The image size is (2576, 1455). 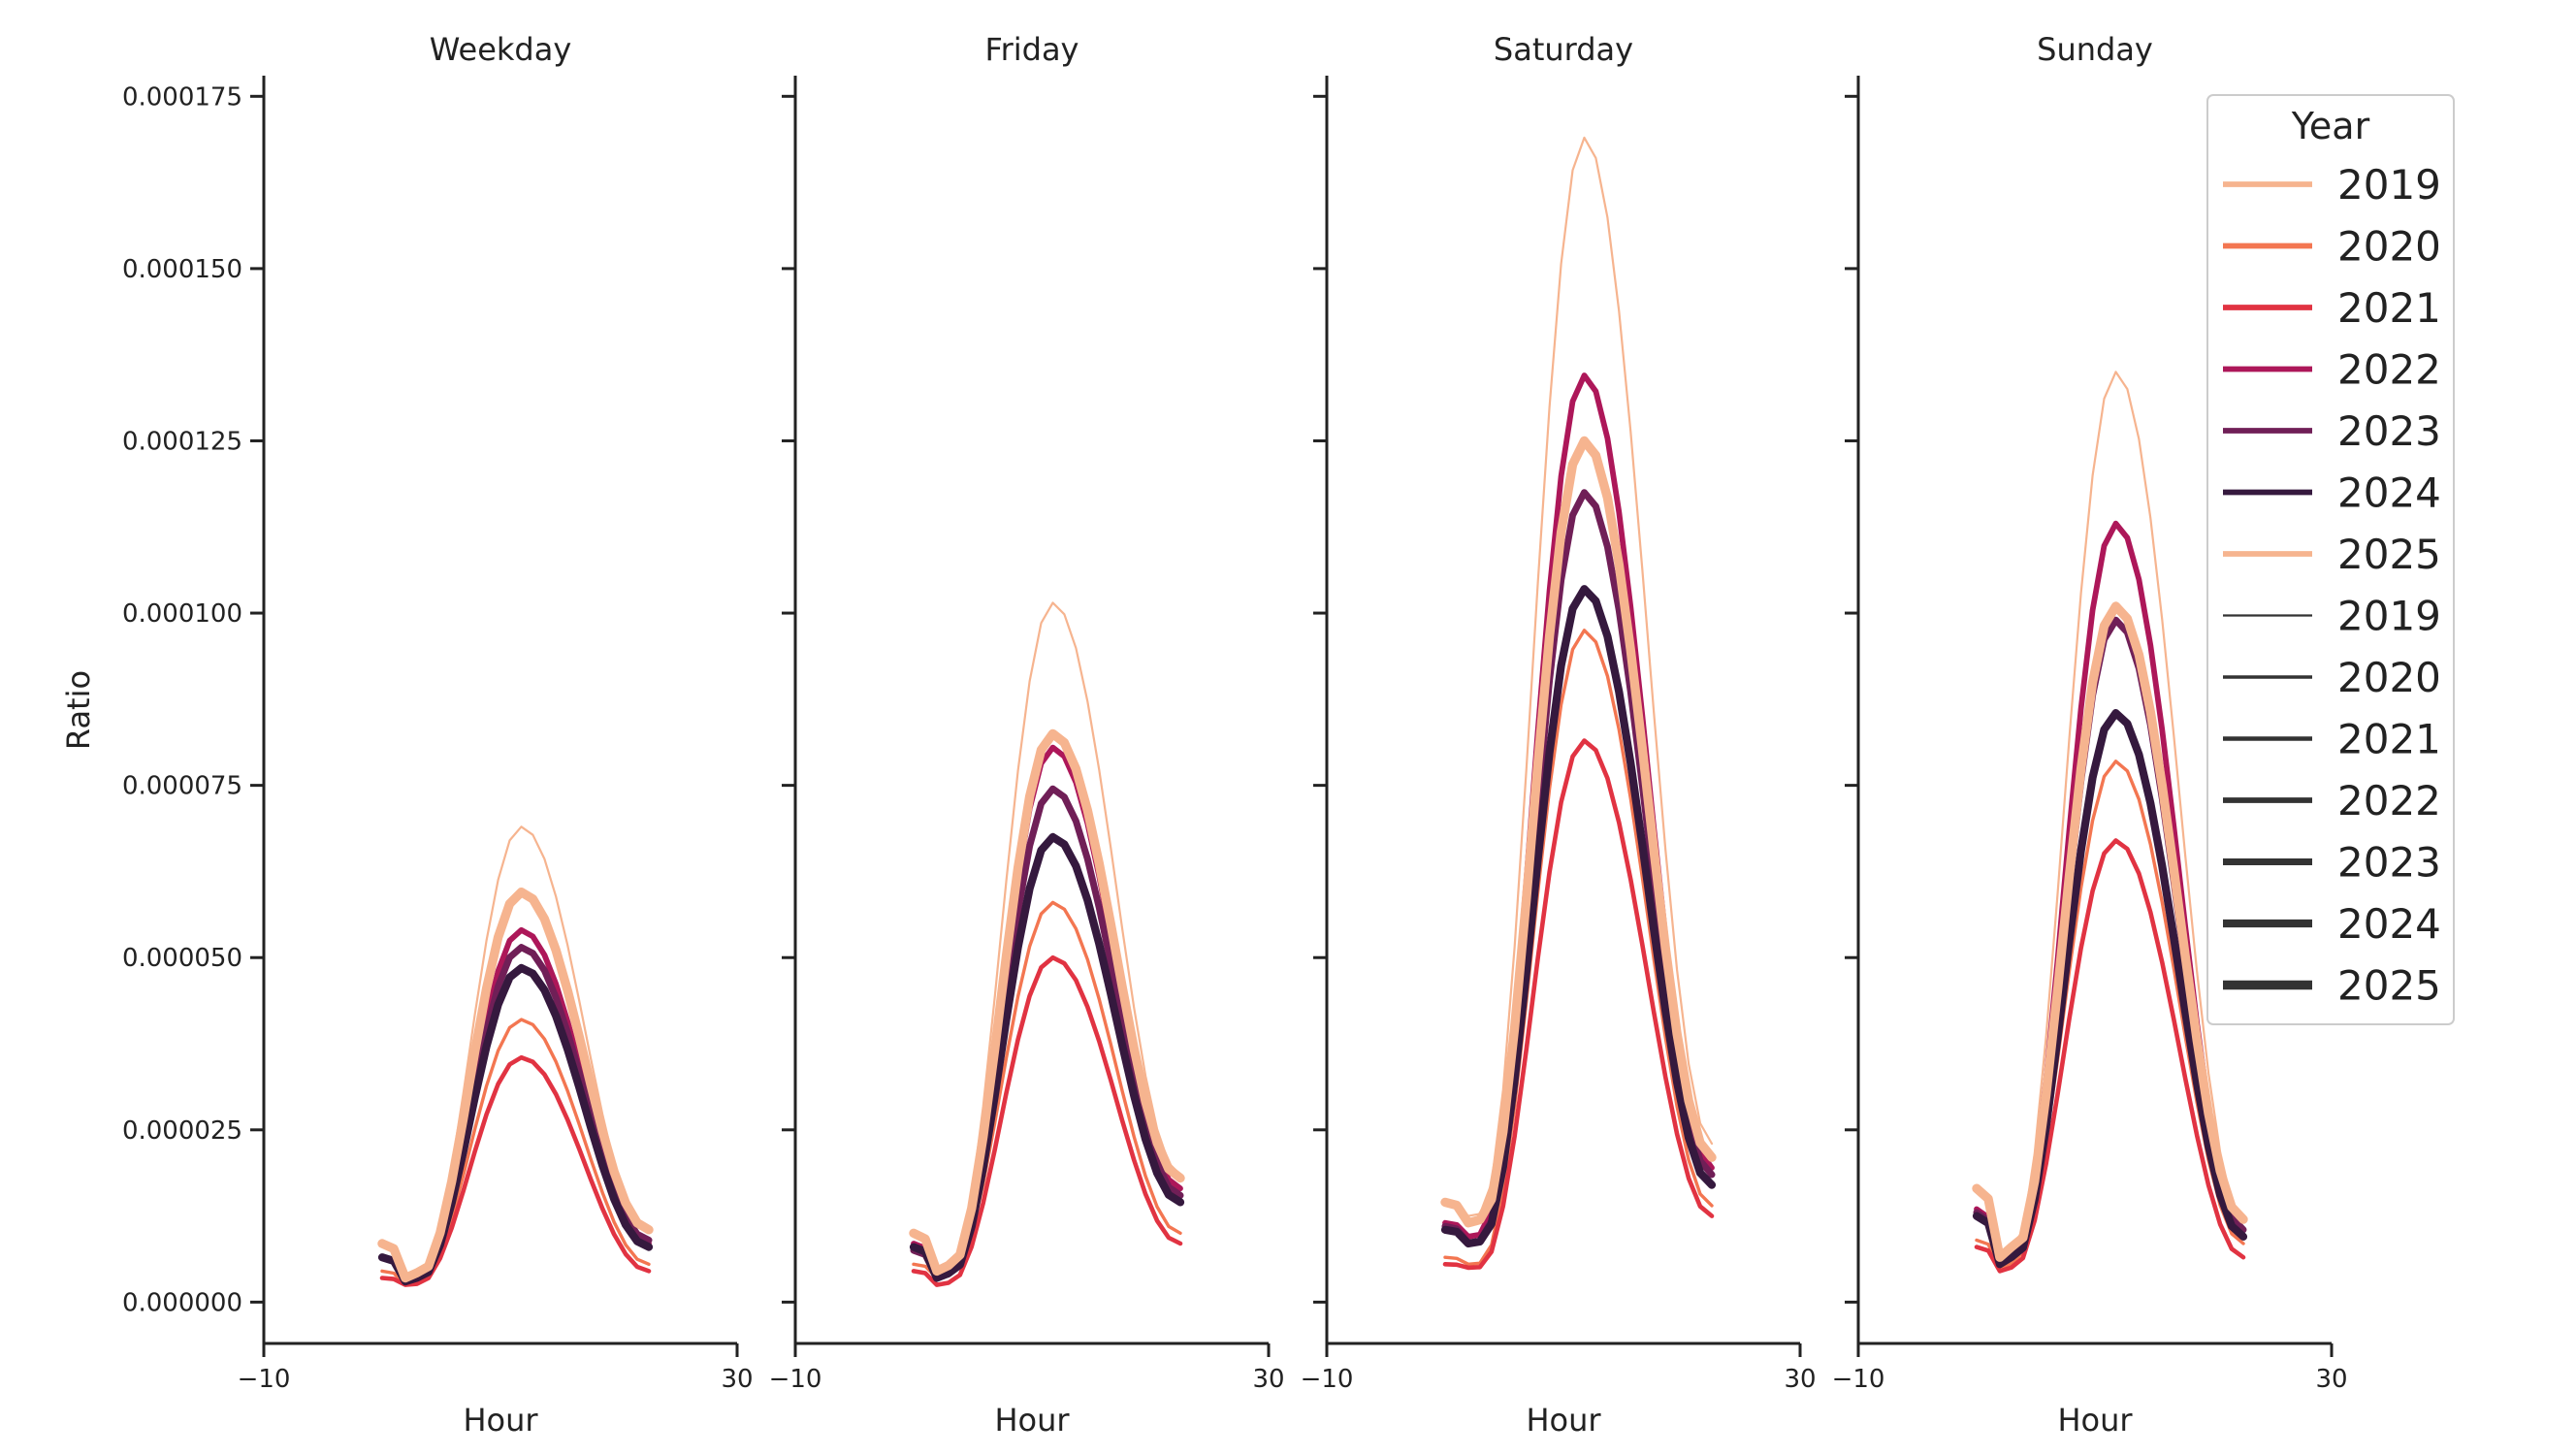 What do you see at coordinates (182, 614) in the screenshot?
I see `y-tick-label: 0.000100` at bounding box center [182, 614].